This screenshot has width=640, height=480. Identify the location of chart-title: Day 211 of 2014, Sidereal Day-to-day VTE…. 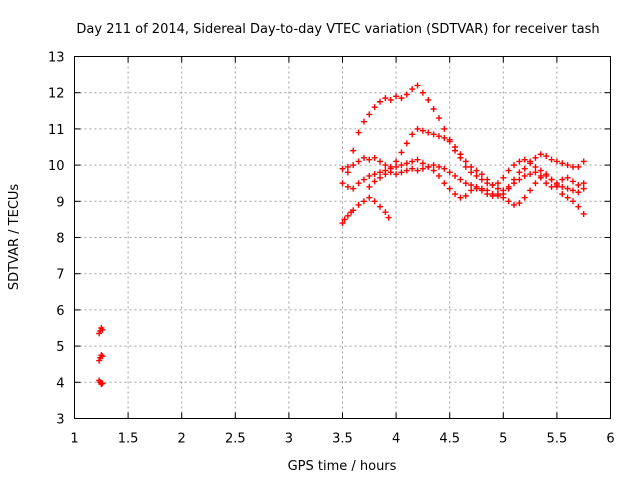
(337, 29).